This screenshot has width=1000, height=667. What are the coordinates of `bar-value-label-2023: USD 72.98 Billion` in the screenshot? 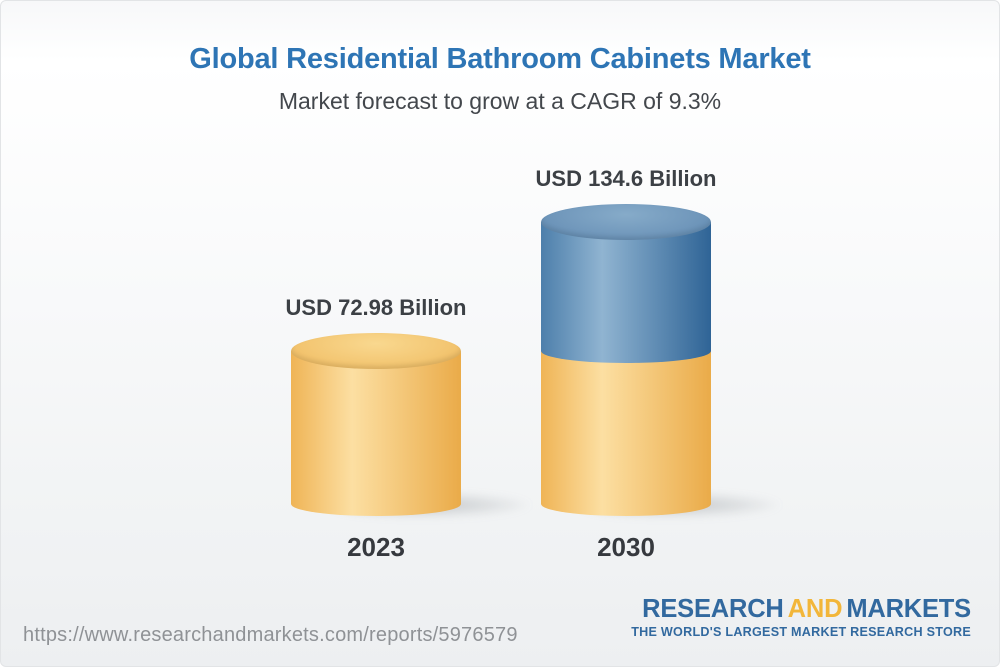 It's located at (376, 307).